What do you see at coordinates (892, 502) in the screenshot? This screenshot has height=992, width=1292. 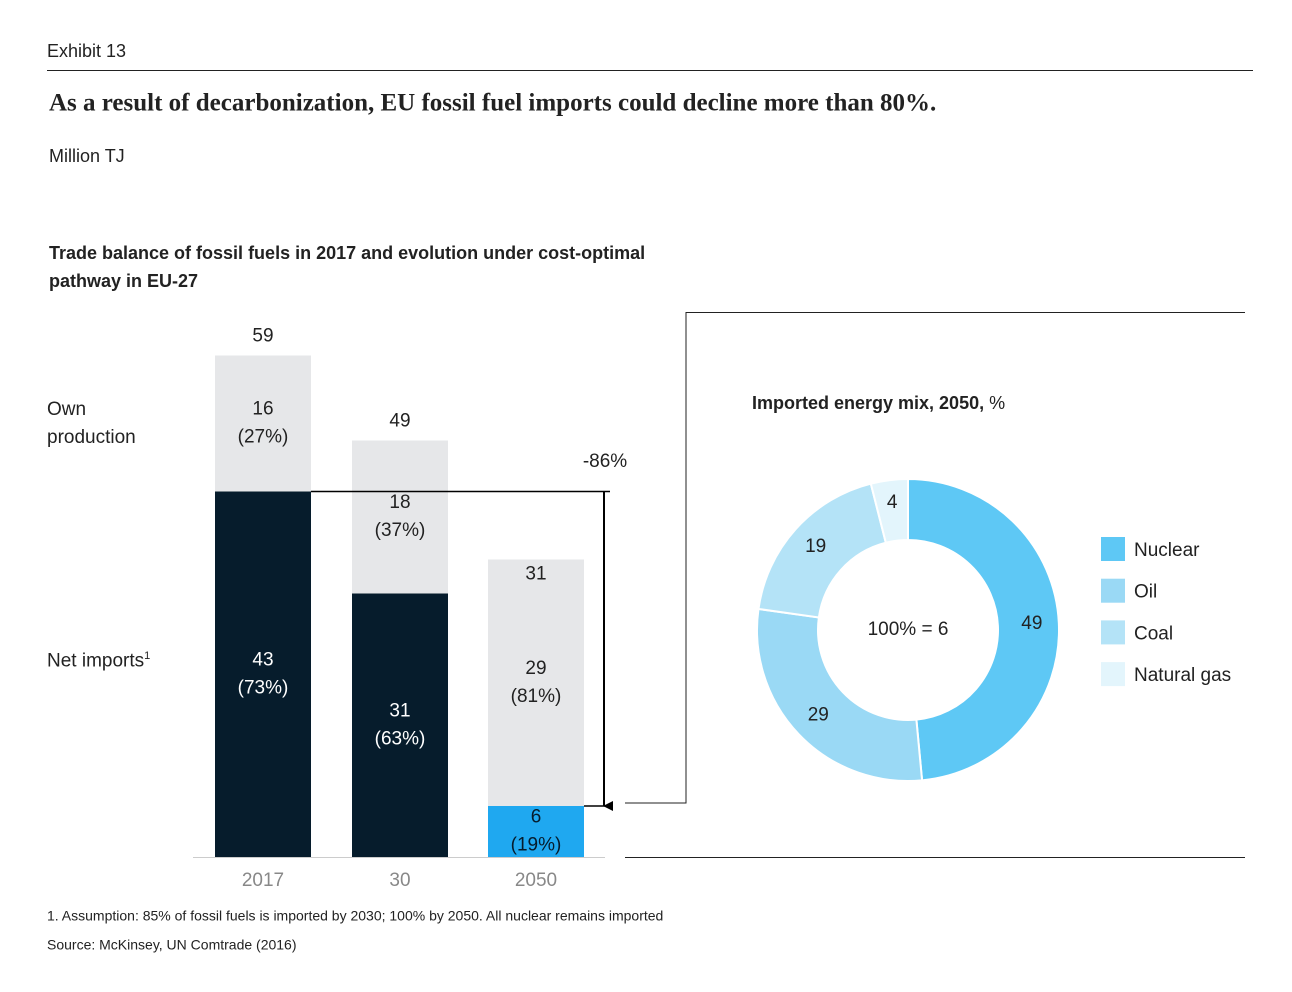 I see `slice-label: 4` at bounding box center [892, 502].